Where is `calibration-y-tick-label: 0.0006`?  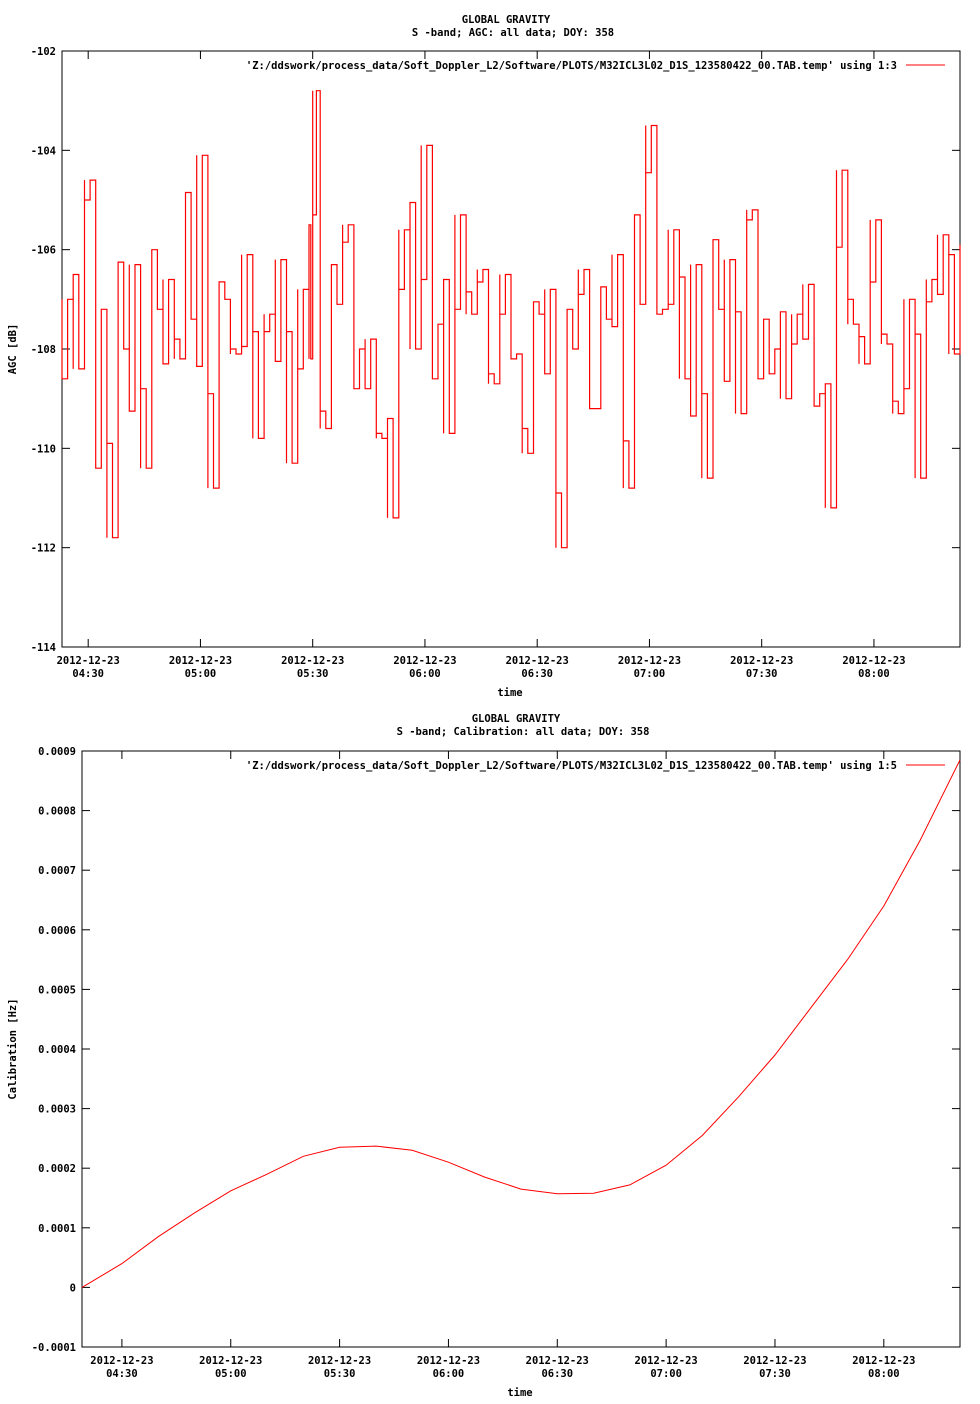
calibration-y-tick-label: 0.0006 is located at coordinates (57, 931).